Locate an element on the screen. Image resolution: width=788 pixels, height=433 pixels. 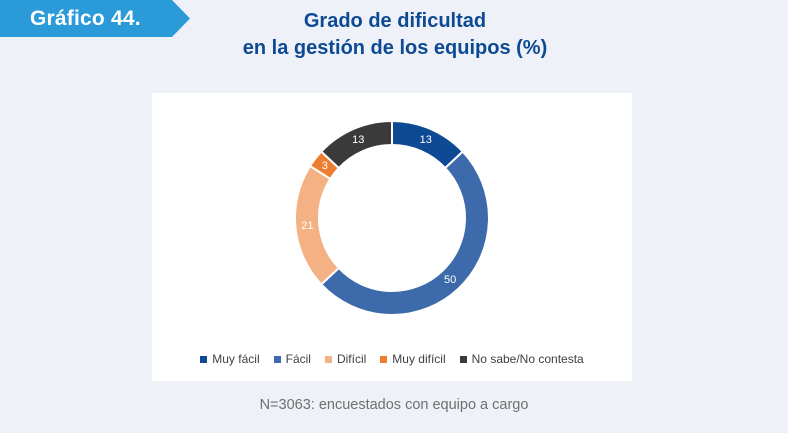
legend-label-1: Muy fácil is located at coordinates (236, 359).